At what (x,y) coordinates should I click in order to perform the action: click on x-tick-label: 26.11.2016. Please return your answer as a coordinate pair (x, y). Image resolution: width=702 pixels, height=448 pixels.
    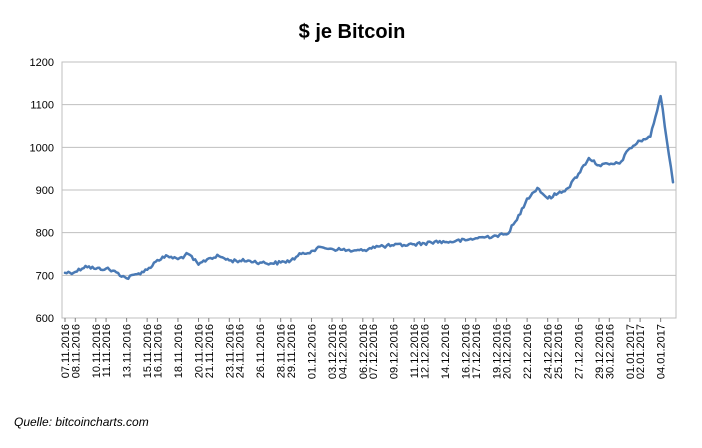
    Looking at the image, I should click on (261, 351).